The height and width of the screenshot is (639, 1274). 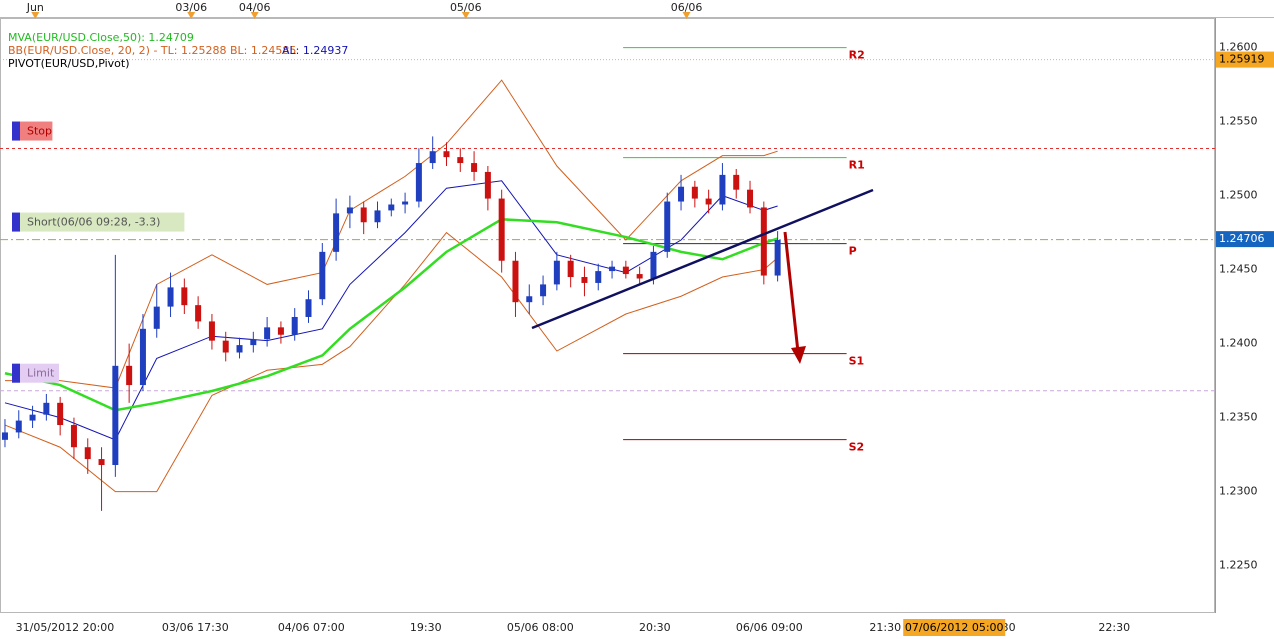 I want to click on x-tick-label: 05/06 08:00, so click(x=540, y=627).